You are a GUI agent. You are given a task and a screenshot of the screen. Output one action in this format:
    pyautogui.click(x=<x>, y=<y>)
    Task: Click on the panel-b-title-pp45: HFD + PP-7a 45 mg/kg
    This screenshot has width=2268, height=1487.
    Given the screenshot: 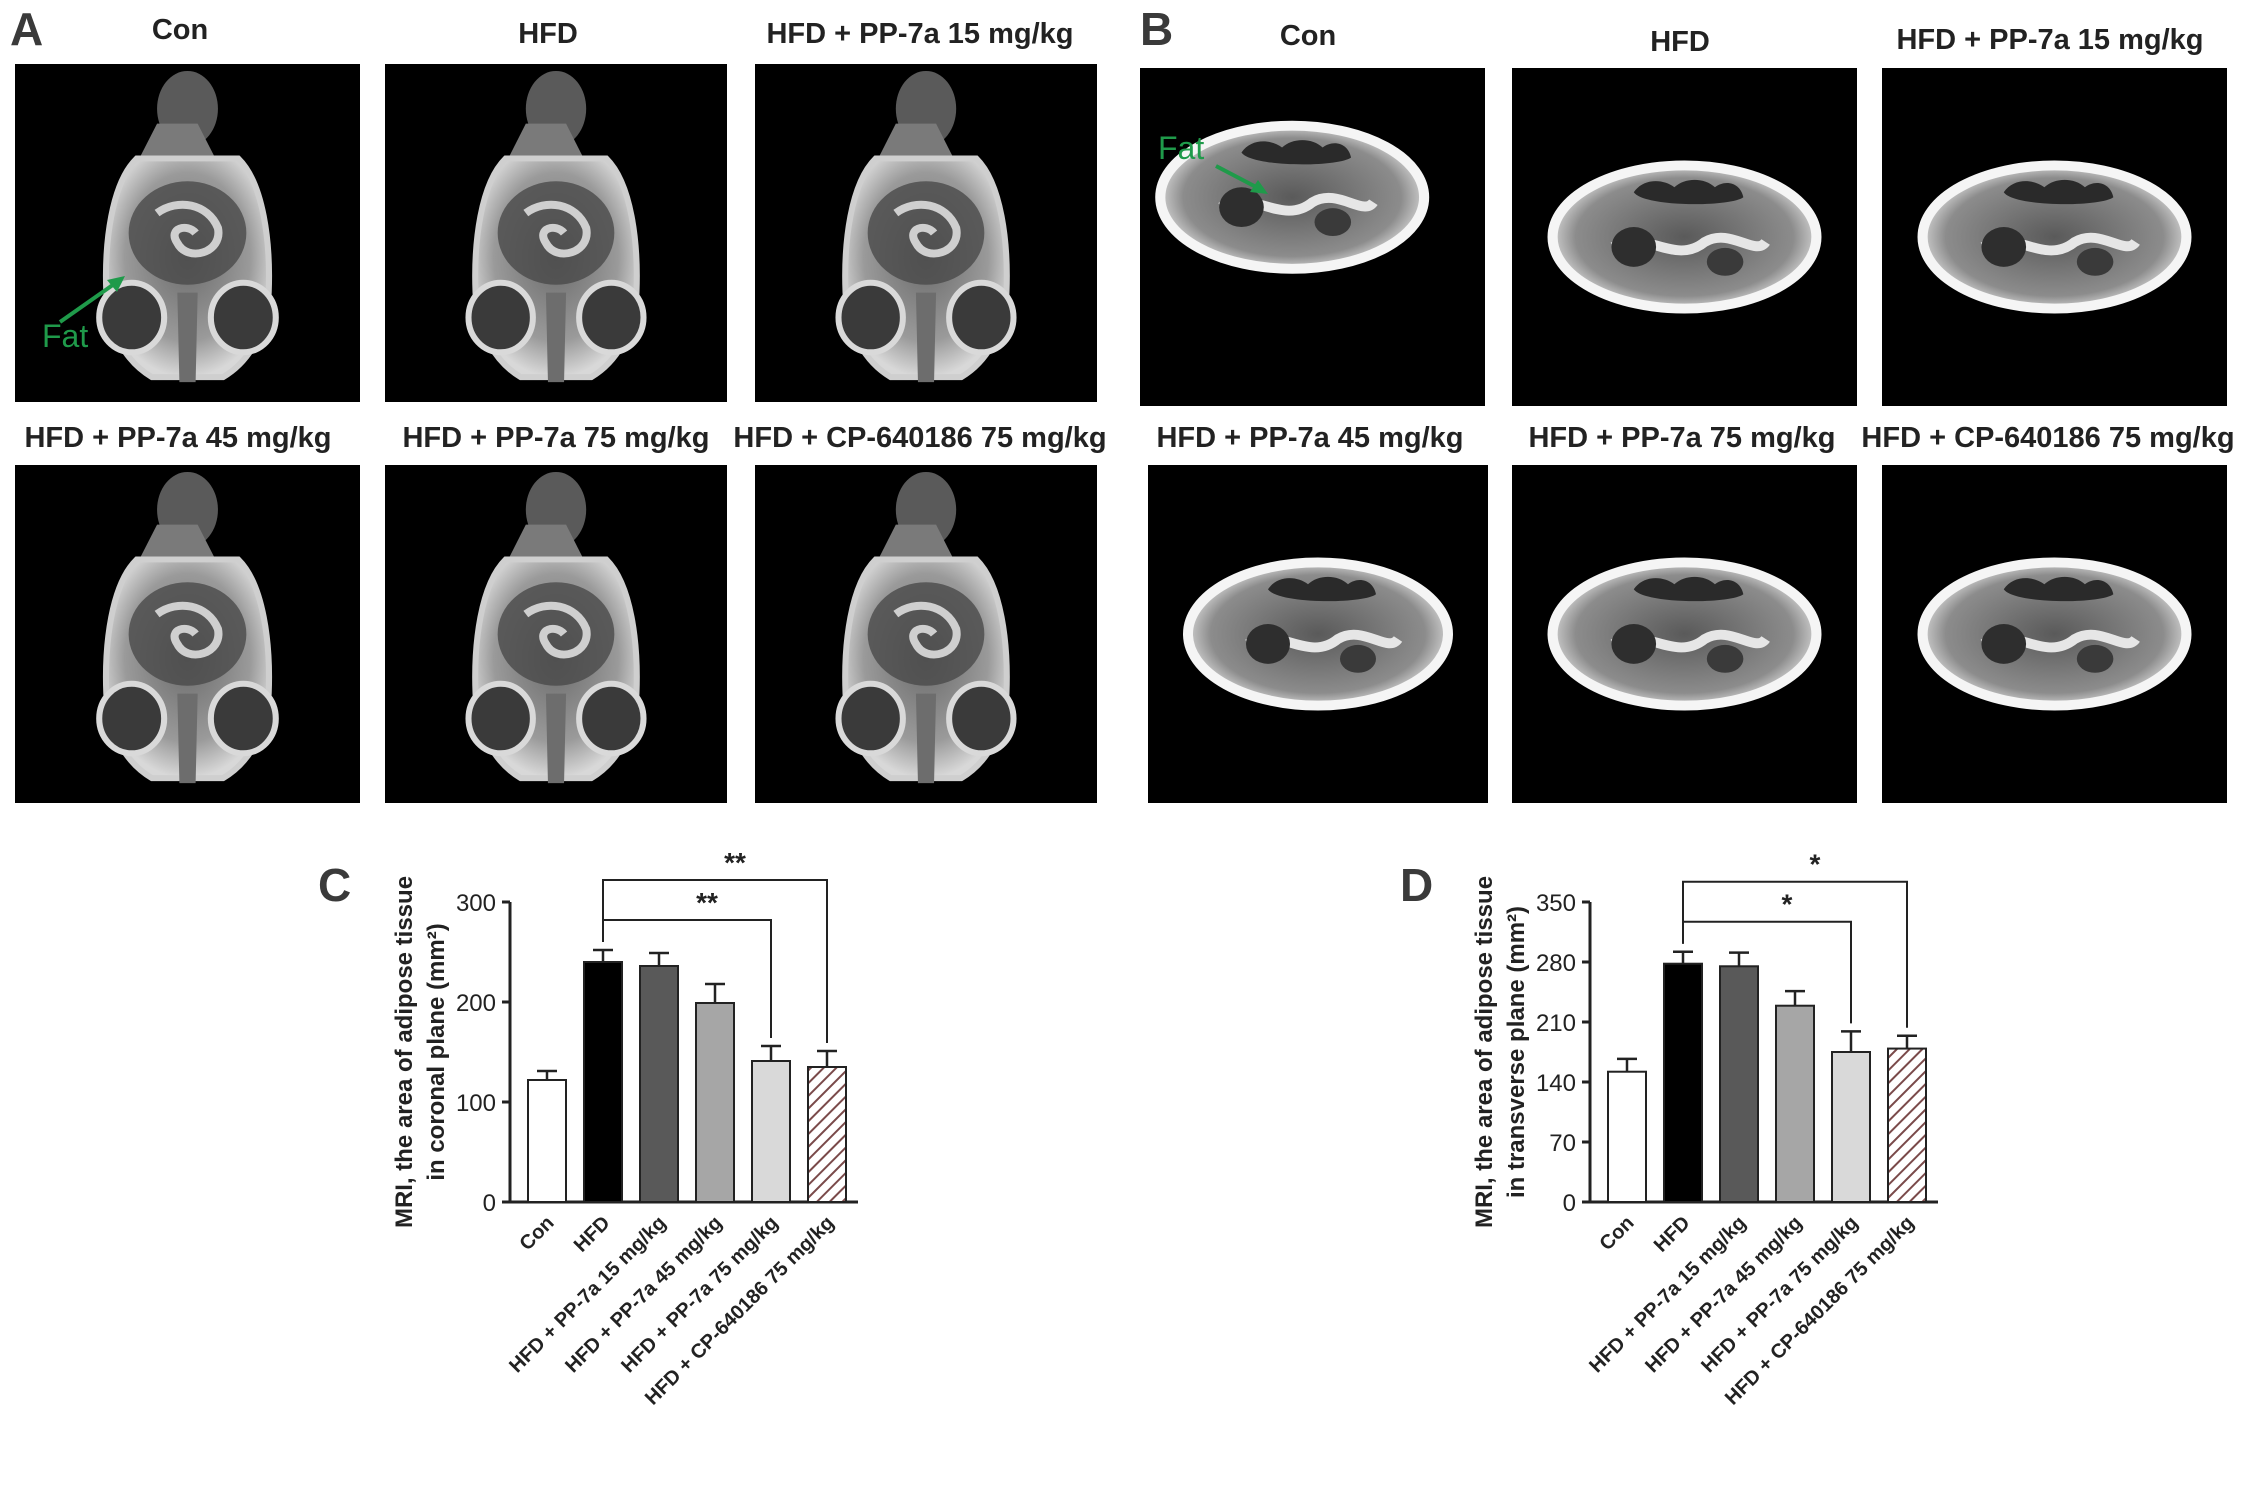 What is the action you would take?
    pyautogui.click(x=1310, y=438)
    